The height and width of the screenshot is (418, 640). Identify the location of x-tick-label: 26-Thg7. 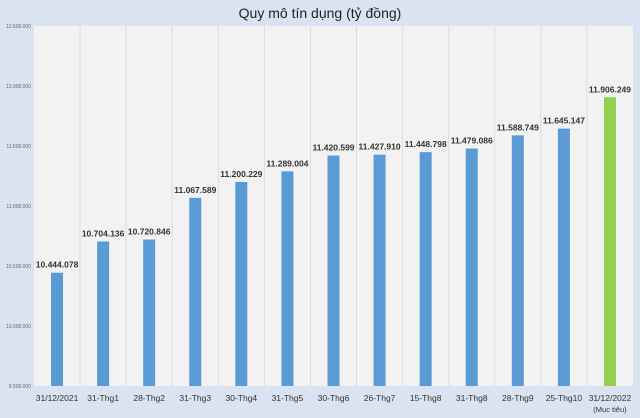
(380, 398).